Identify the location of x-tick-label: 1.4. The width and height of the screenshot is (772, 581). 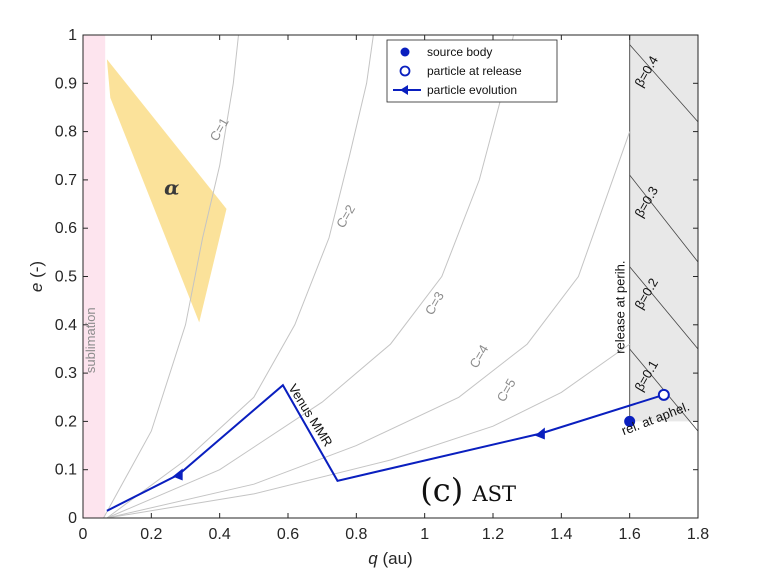
(561, 534).